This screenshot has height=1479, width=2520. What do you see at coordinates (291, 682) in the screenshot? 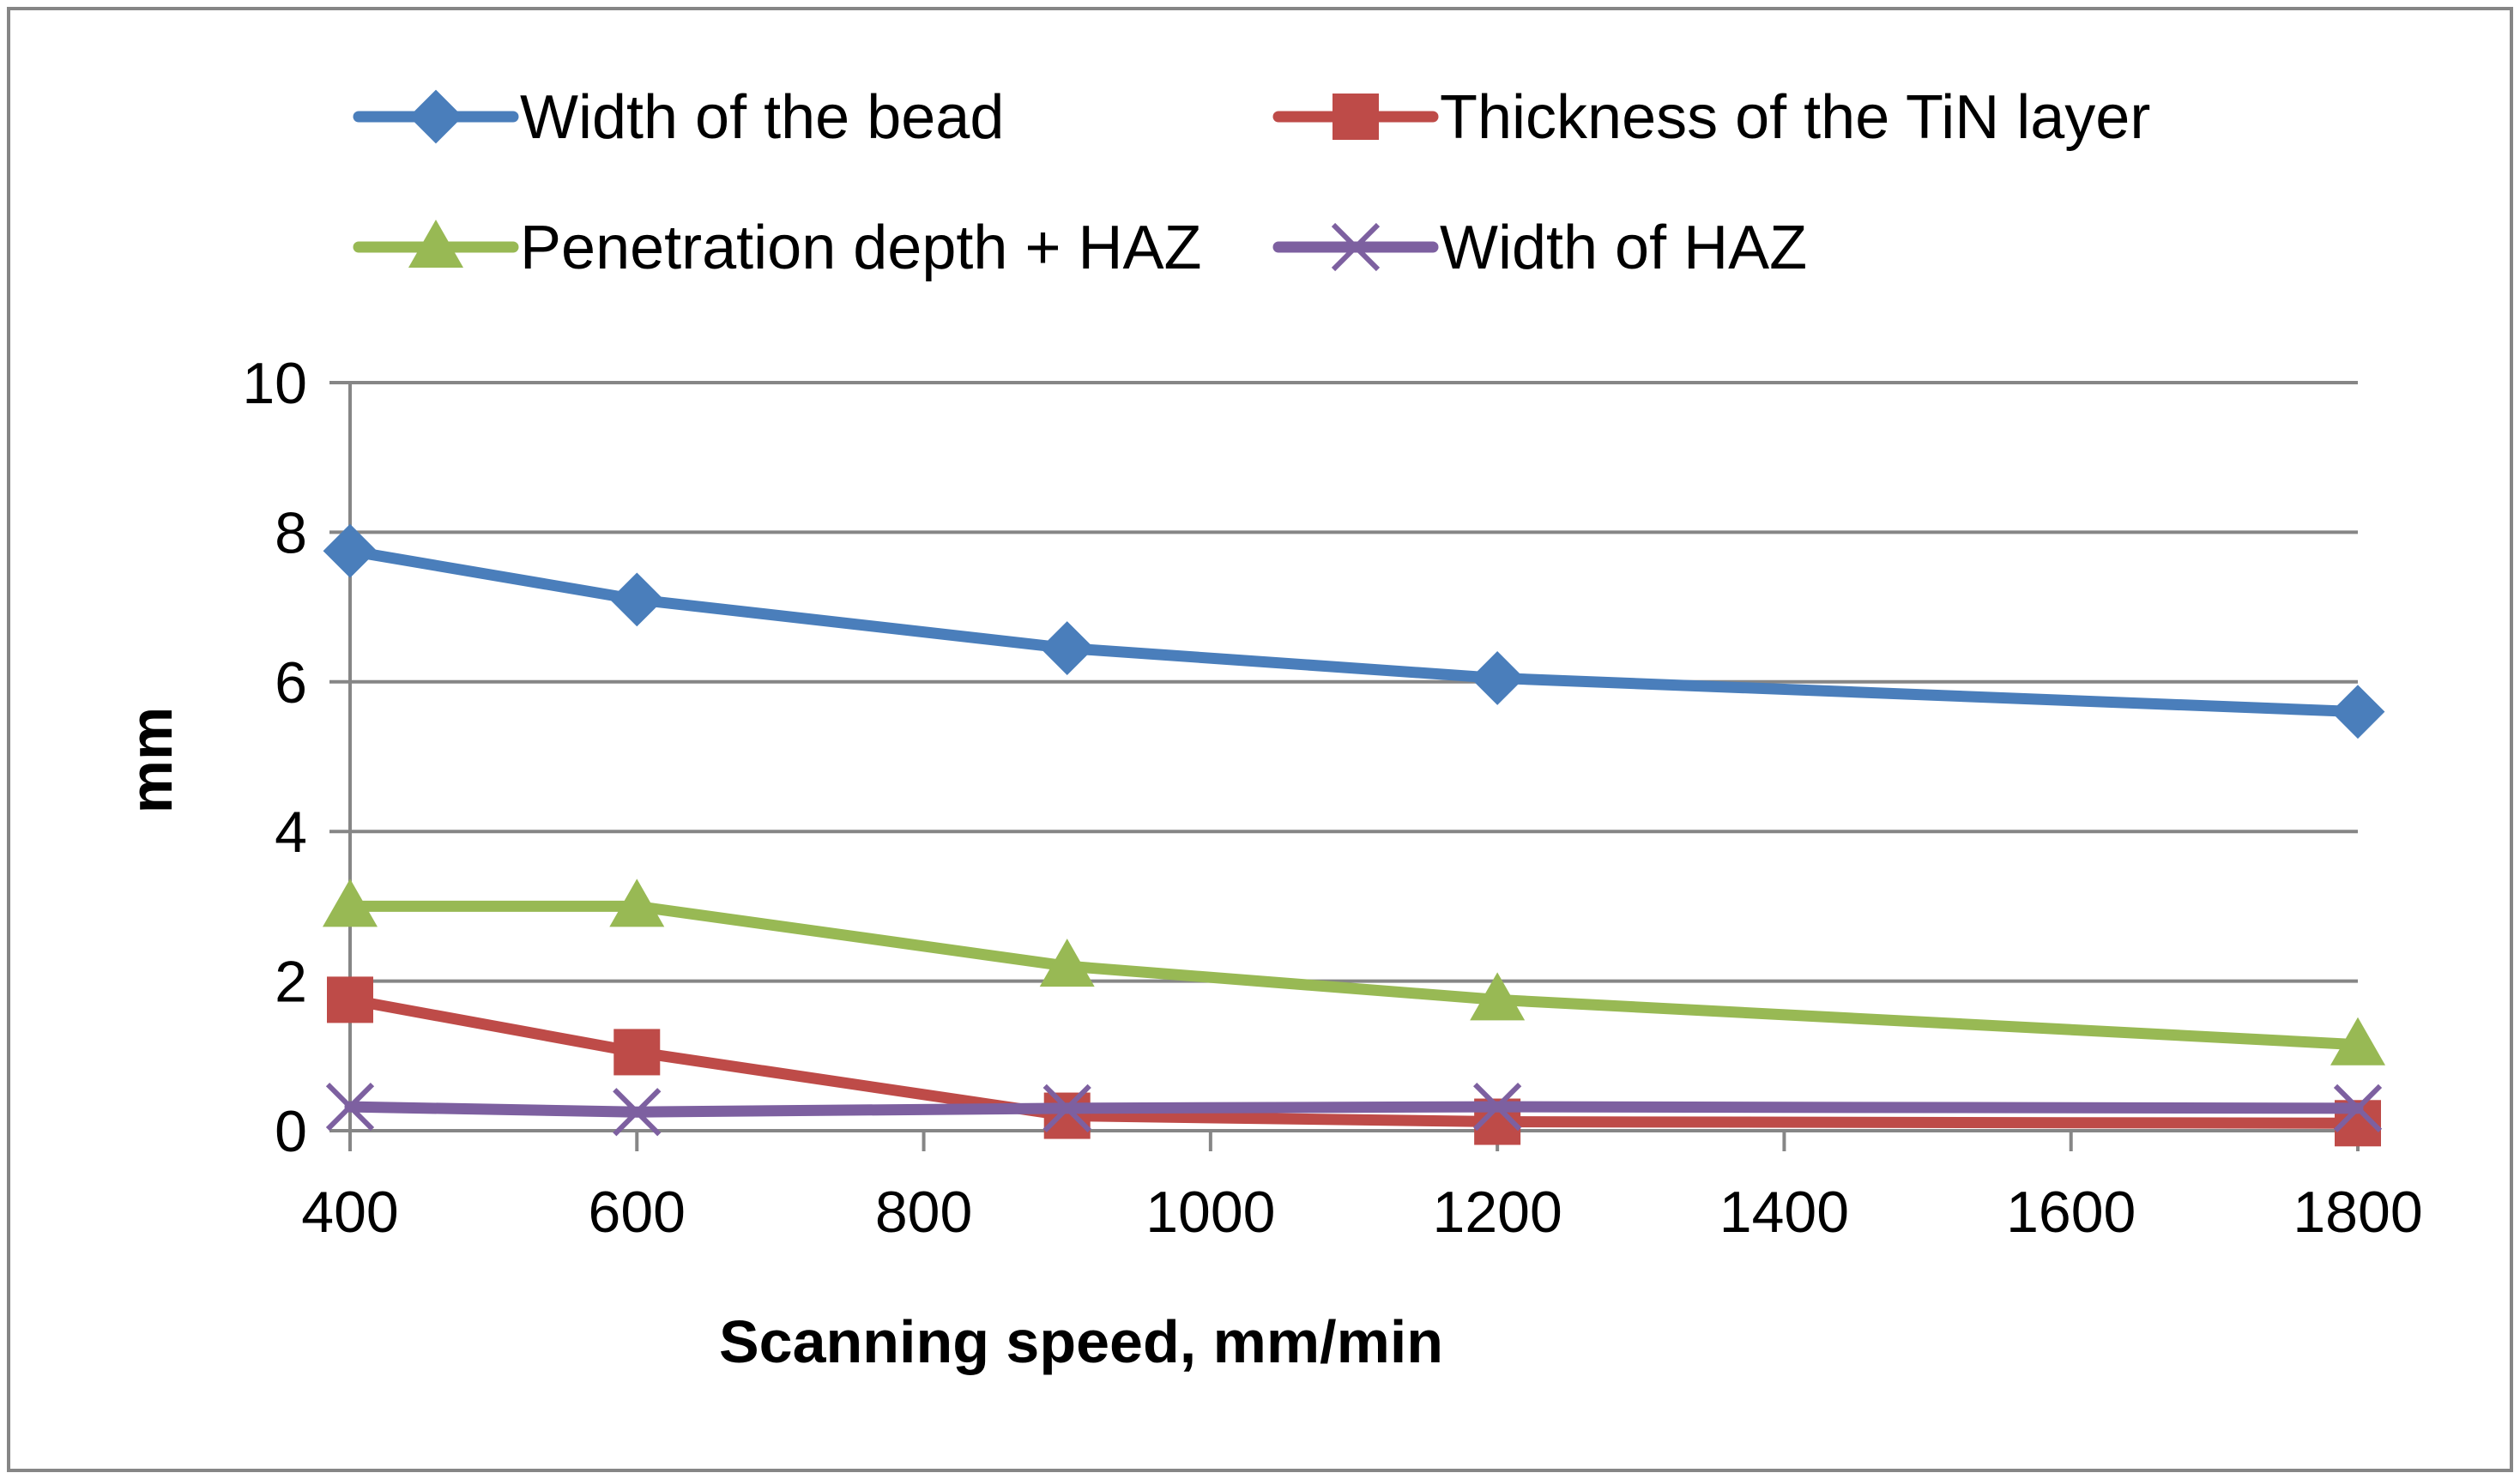
I see `y-tick-label: 6` at bounding box center [291, 682].